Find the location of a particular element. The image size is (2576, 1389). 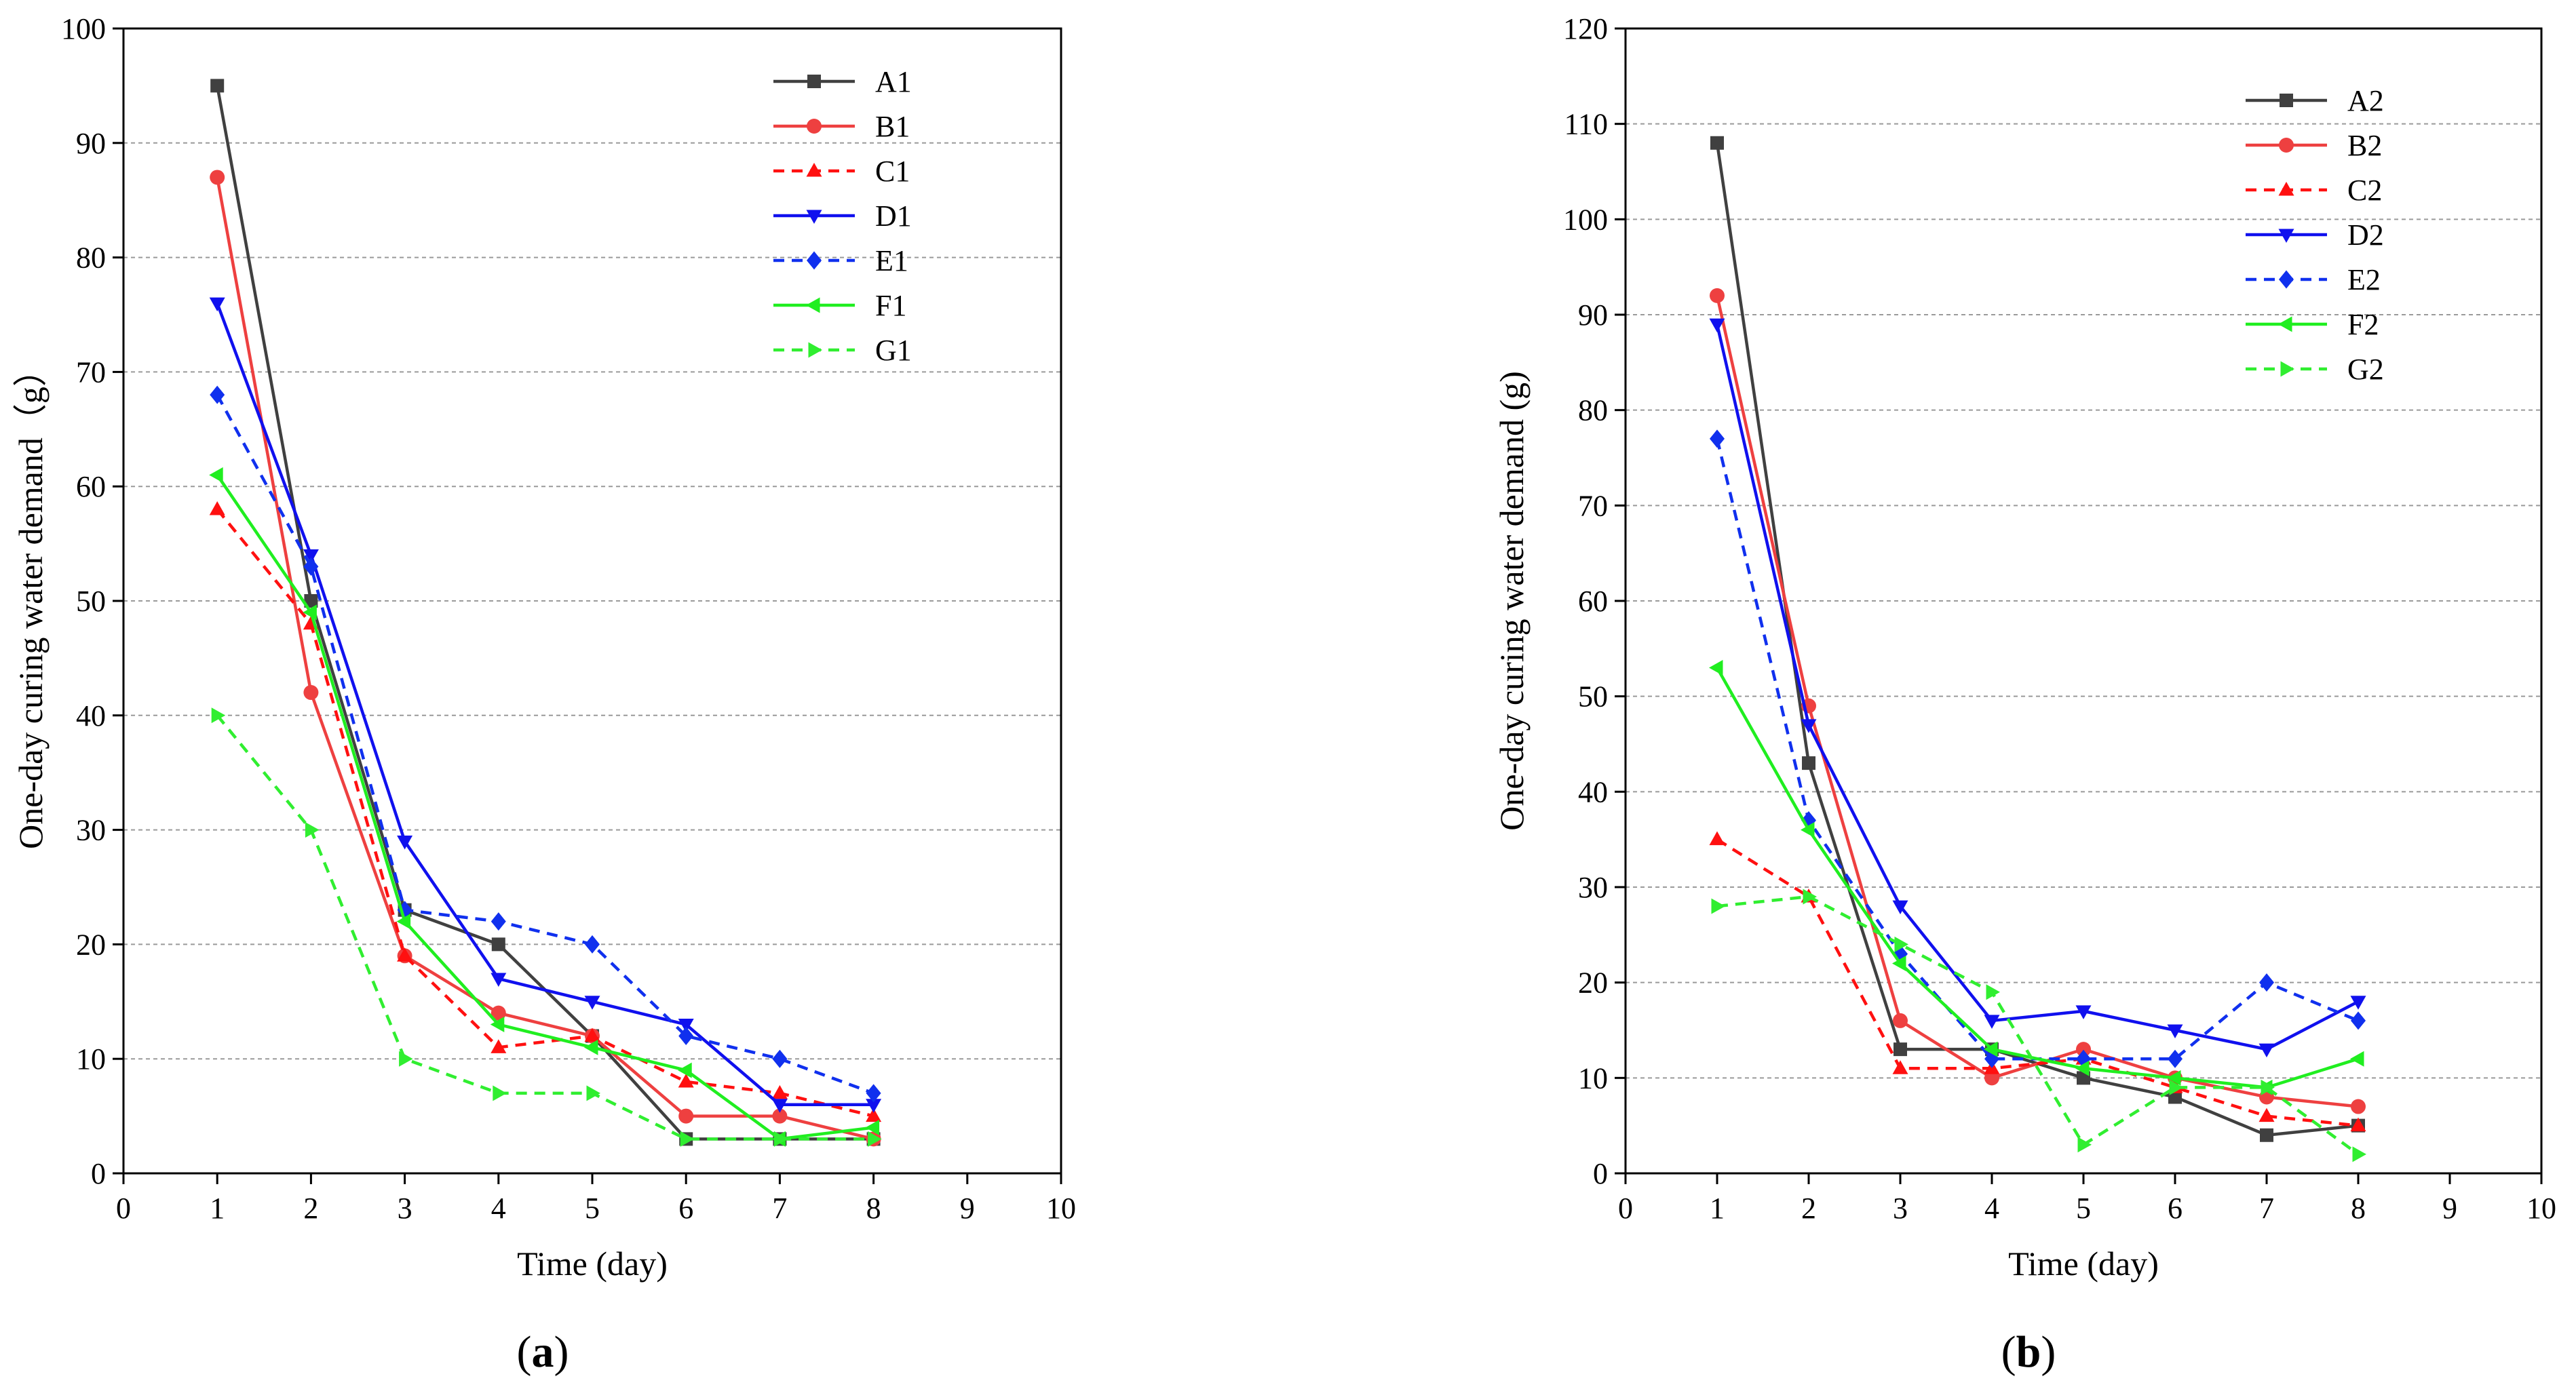

y-tick-label-a-4: 40 is located at coordinates (91, 715).